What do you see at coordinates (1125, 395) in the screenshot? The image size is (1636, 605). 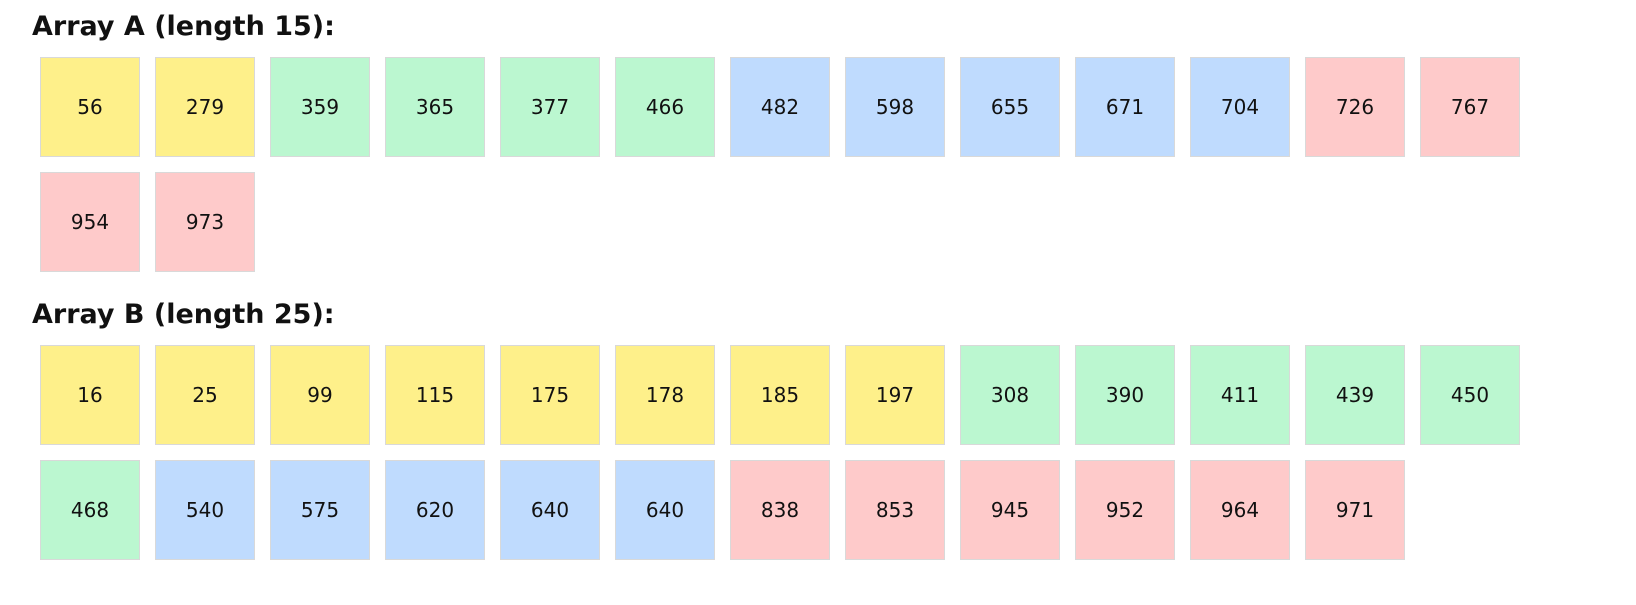 I see `array-cell: 390` at bounding box center [1125, 395].